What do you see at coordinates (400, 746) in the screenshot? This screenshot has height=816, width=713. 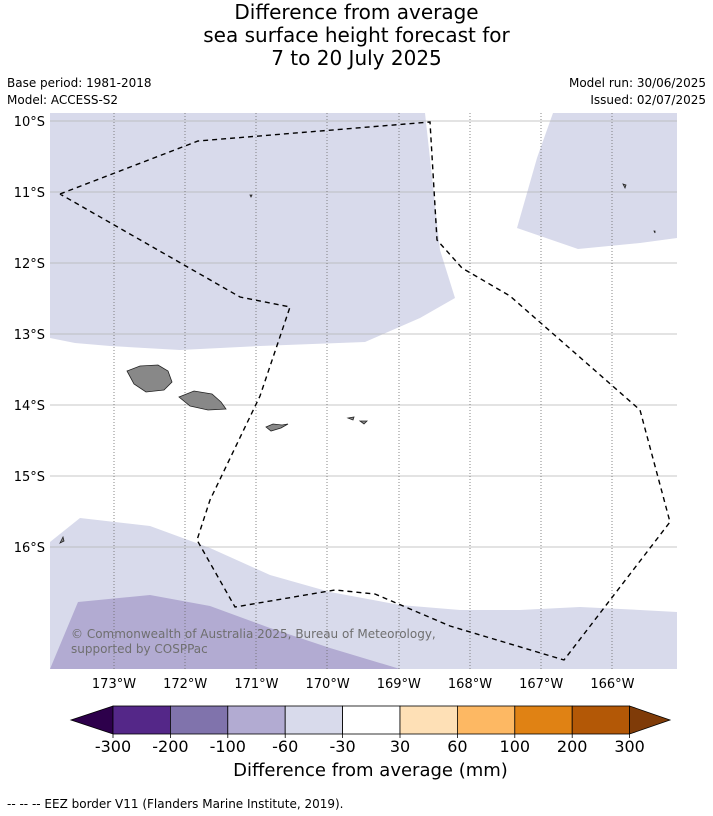 I see `colorbar-tick-label: 30` at bounding box center [400, 746].